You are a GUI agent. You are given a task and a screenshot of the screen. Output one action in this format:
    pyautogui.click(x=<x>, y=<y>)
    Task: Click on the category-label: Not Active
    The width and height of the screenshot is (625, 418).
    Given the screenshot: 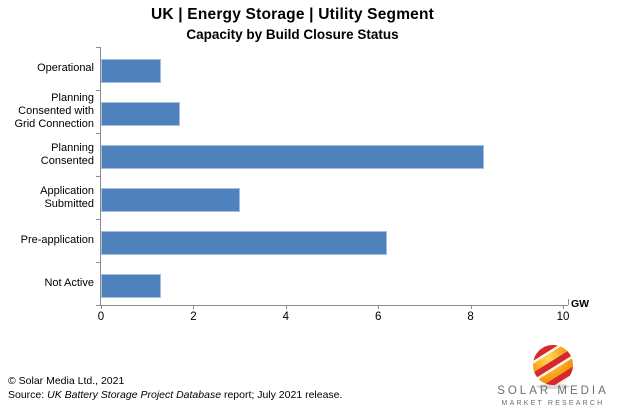 What is the action you would take?
    pyautogui.click(x=69, y=283)
    